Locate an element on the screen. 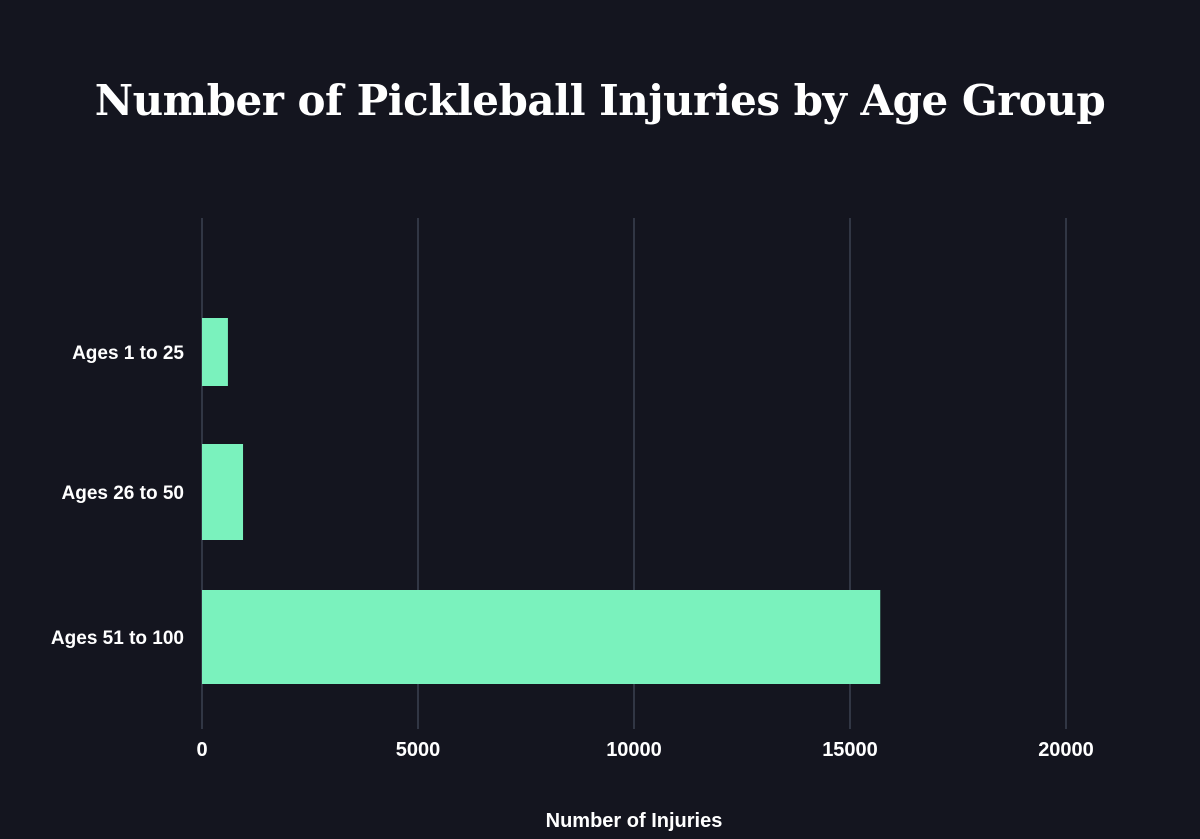 The height and width of the screenshot is (839, 1200). category-label: Ages 26 to 50 is located at coordinates (123, 493).